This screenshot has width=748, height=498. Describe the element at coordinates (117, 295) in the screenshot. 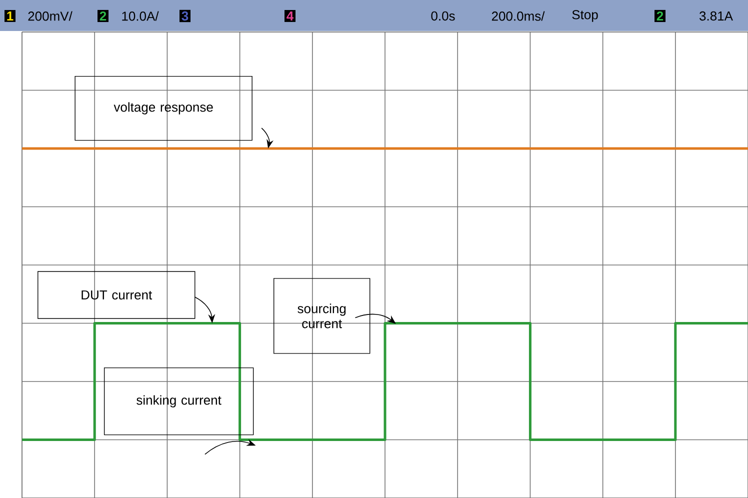

I see `annotation: DUT current` at that location.